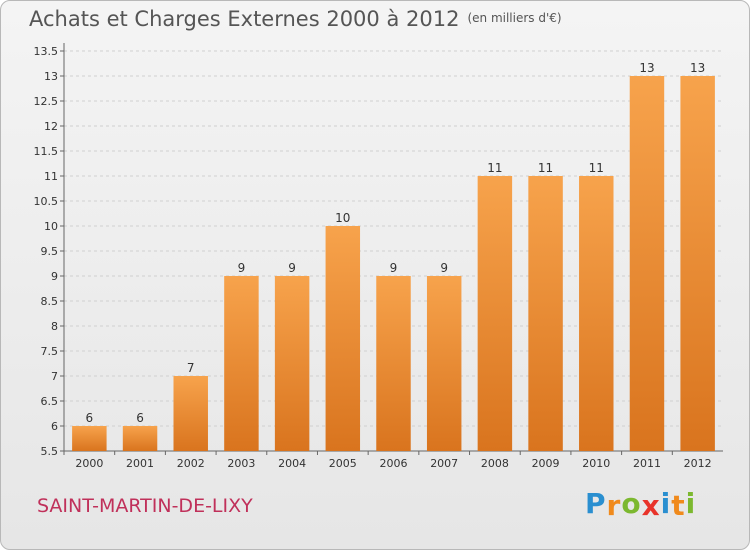 This screenshot has height=550, width=750. What do you see at coordinates (343, 463) in the screenshot?
I see `x-tick-label: 2005` at bounding box center [343, 463].